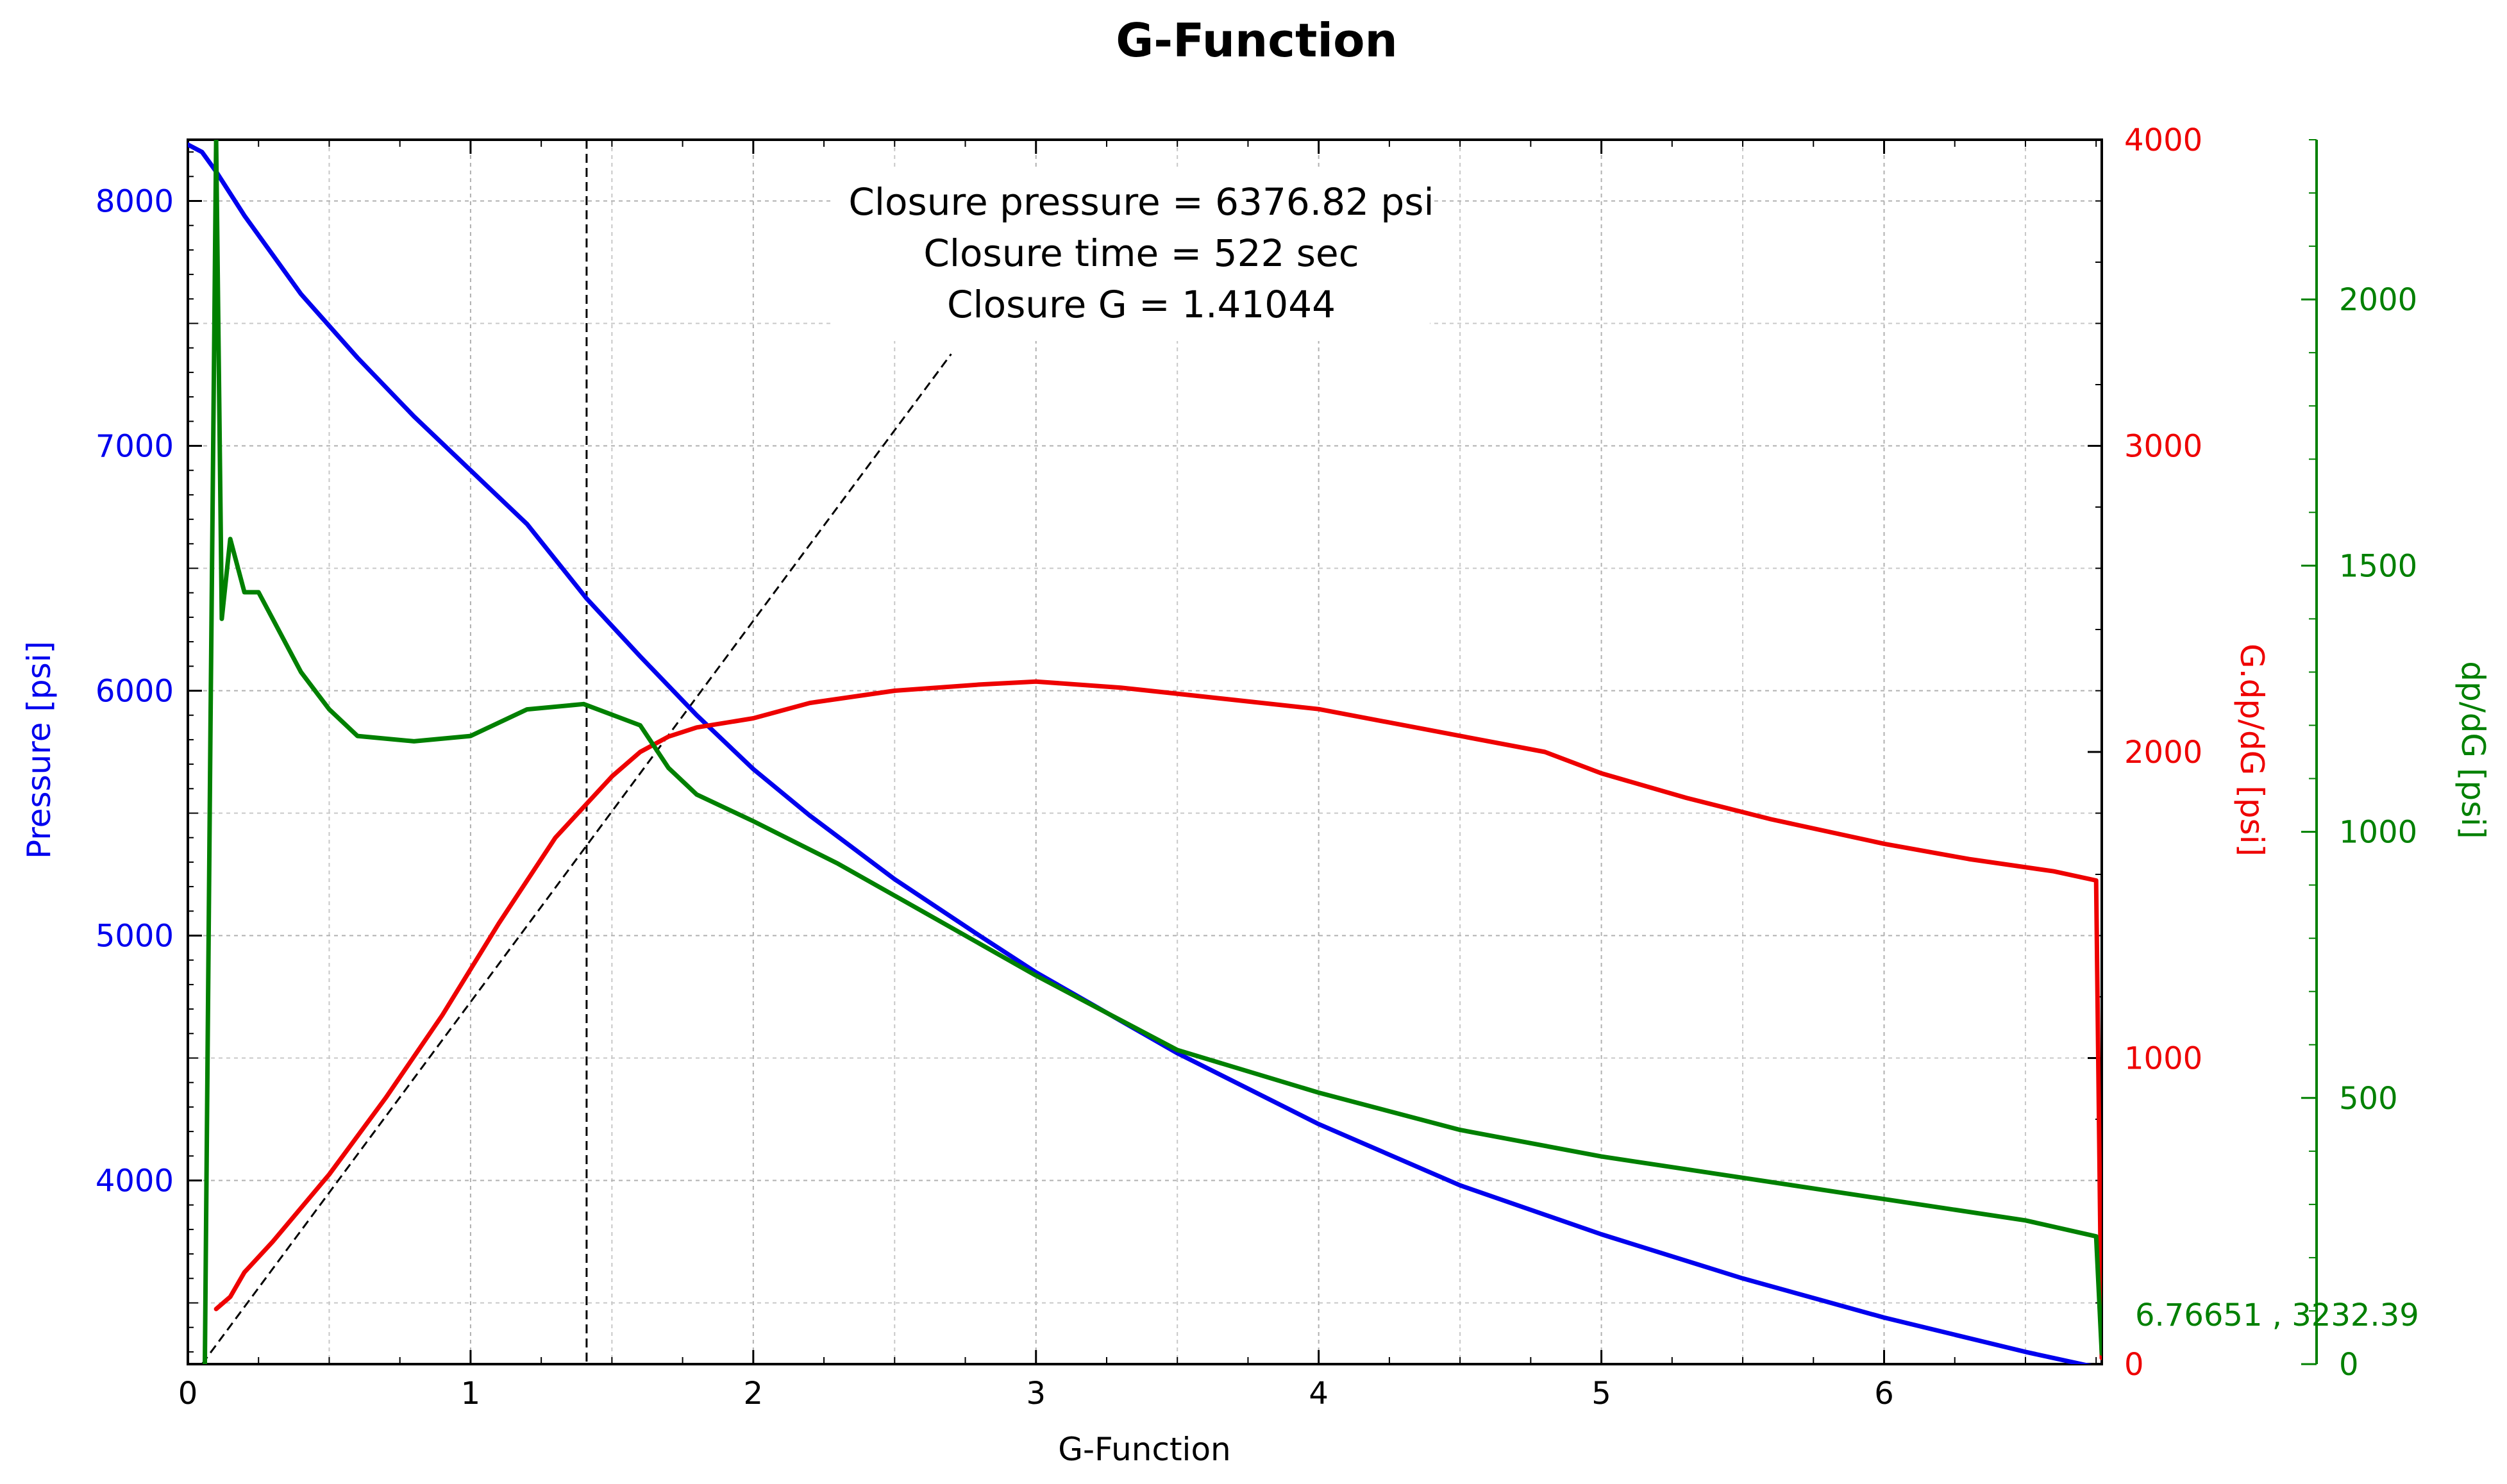 The height and width of the screenshot is (1484, 2507). Describe the element at coordinates (2369, 1099) in the screenshot. I see `dpdg-tick-label: 500` at that location.